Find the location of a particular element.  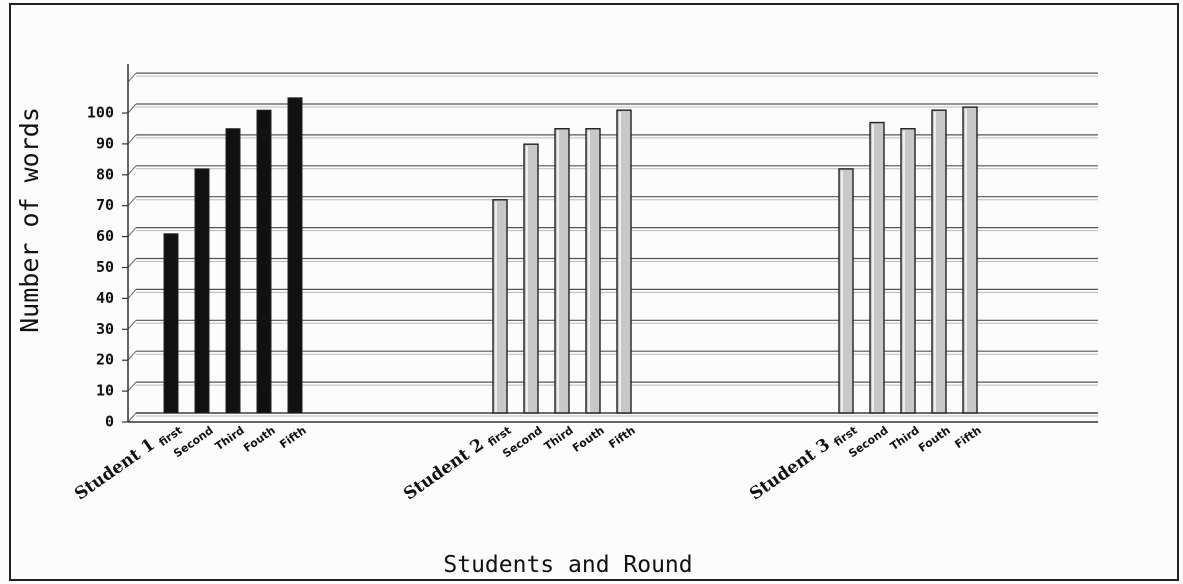

y-tick-labels: 0 10 20 30 40 50 60 70 80 90 100 is located at coordinates (107, 267).